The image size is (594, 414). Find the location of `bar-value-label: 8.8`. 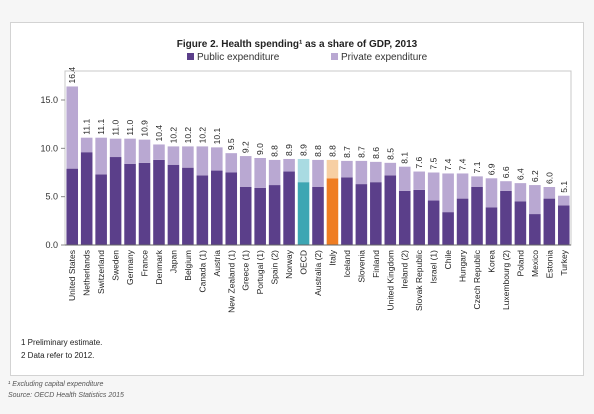

bar-value-label: 8.8 is located at coordinates (332, 151).